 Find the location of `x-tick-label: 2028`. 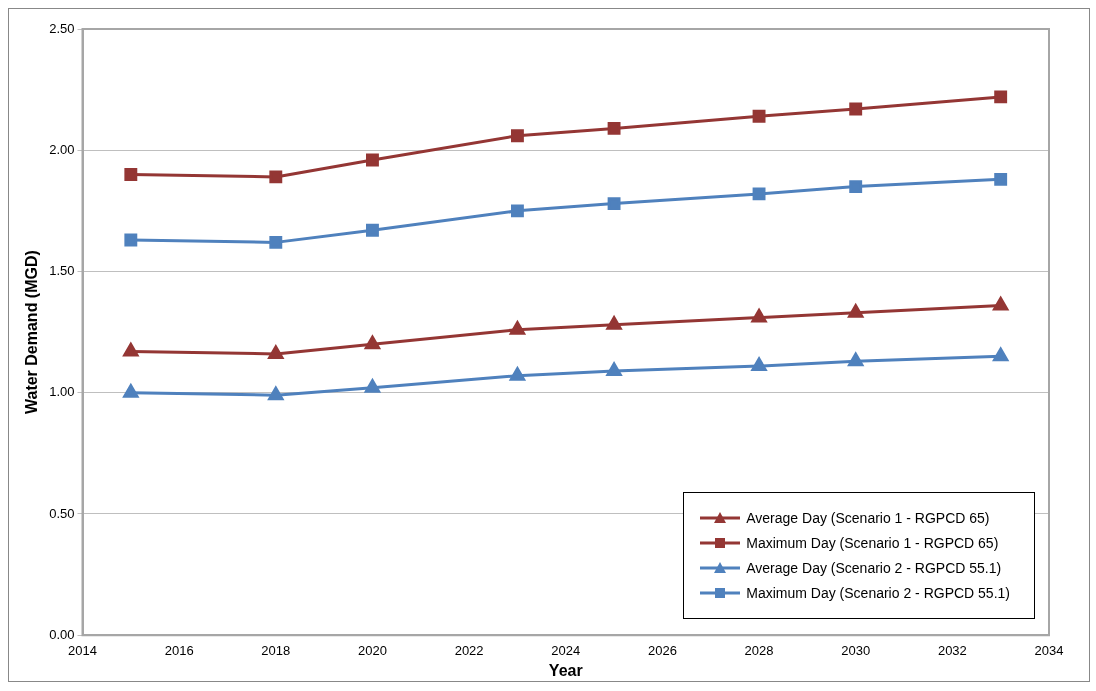

x-tick-label: 2028 is located at coordinates (759, 650).